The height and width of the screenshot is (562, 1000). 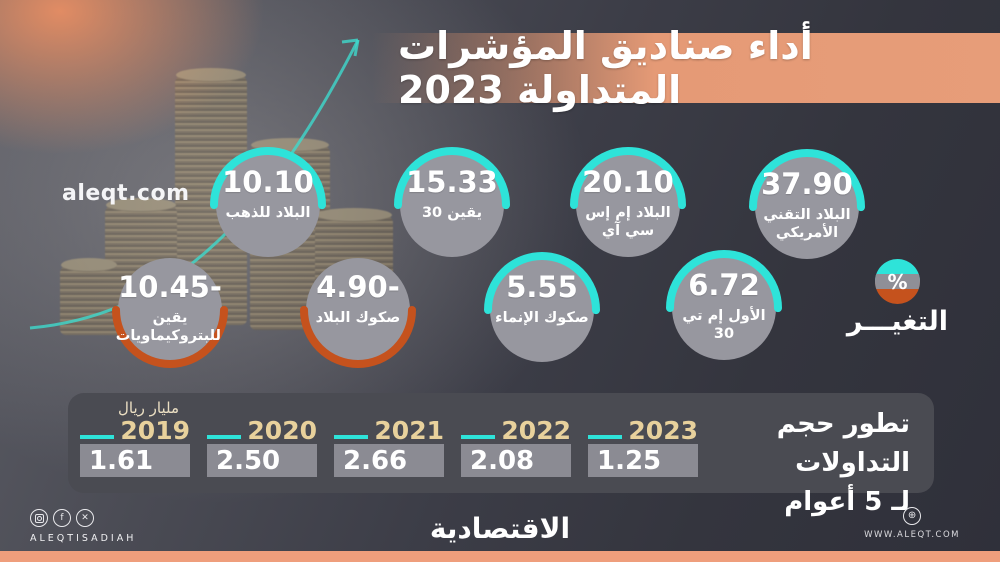 What do you see at coordinates (248, 460) in the screenshot?
I see `volume-value: 2.50` at bounding box center [248, 460].